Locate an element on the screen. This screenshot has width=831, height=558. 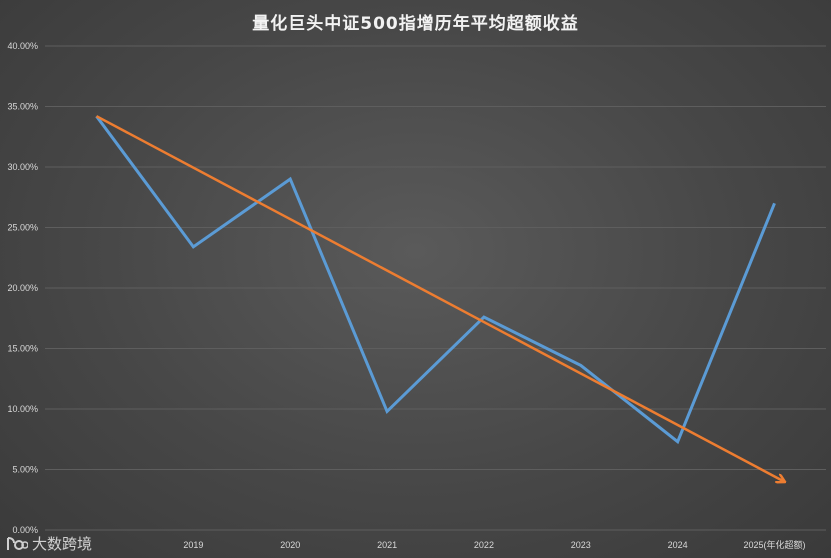
x-axis-ticks: 2019 2020 2021 2022 2023 2024 2025(年化超额) is located at coordinates (494, 544).